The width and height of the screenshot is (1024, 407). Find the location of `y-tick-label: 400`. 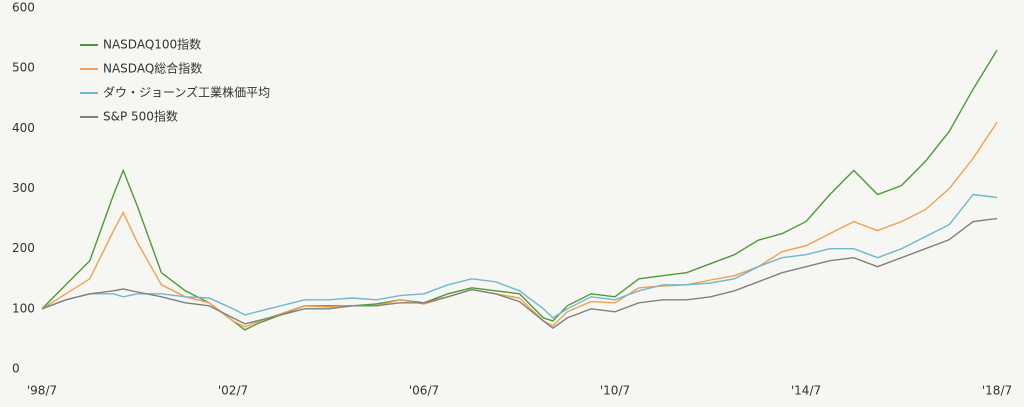

y-tick-label: 400 is located at coordinates (23, 128).